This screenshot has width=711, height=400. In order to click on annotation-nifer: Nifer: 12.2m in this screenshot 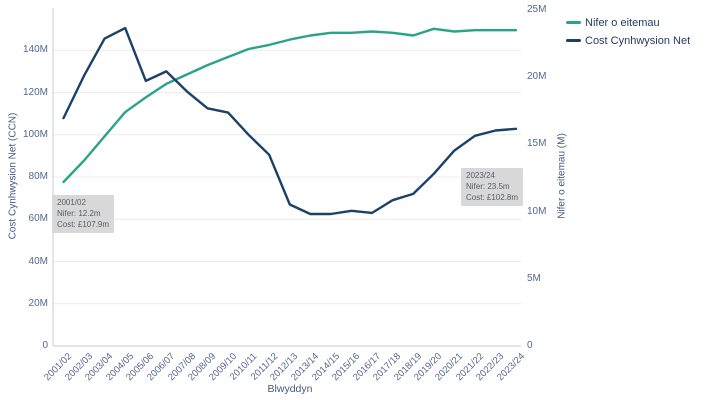, I will do `click(79, 213)`.